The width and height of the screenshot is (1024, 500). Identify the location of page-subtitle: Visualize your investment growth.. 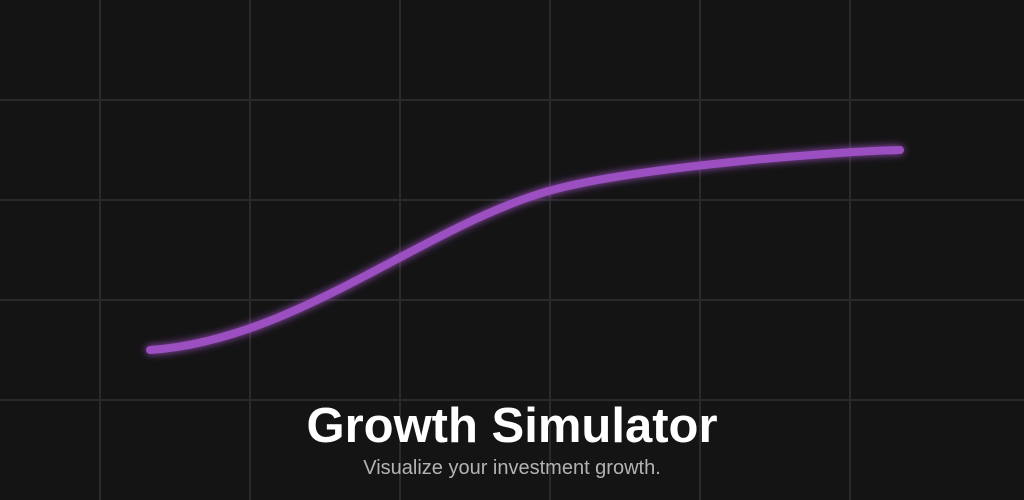
(512, 468).